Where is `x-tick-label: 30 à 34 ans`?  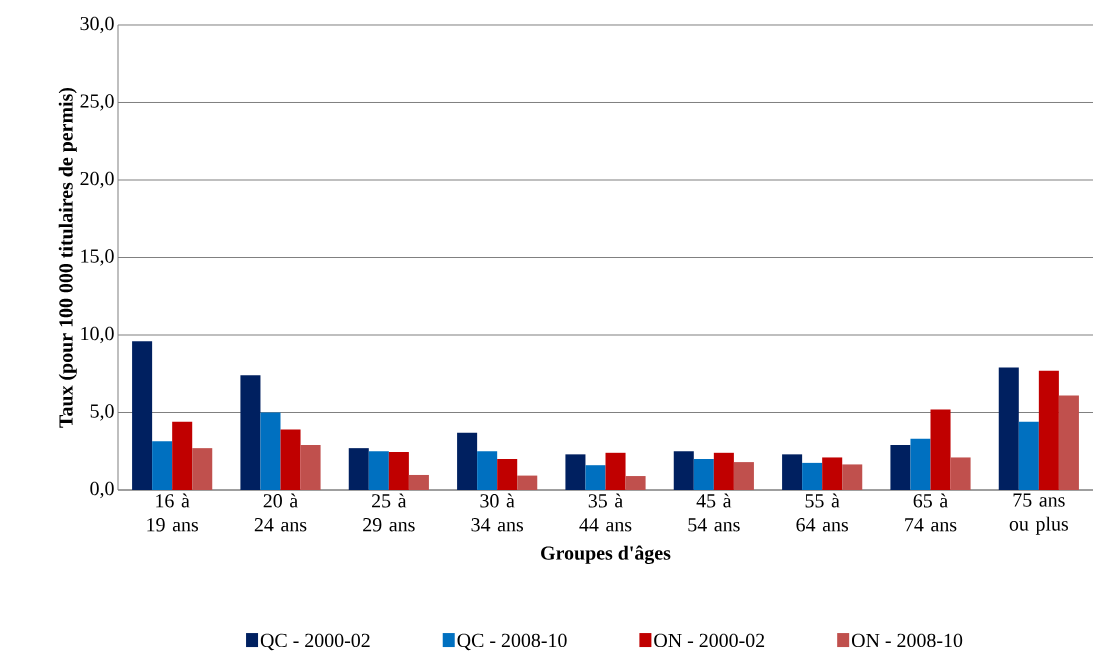 x-tick-label: 30 à 34 ans is located at coordinates (497, 512).